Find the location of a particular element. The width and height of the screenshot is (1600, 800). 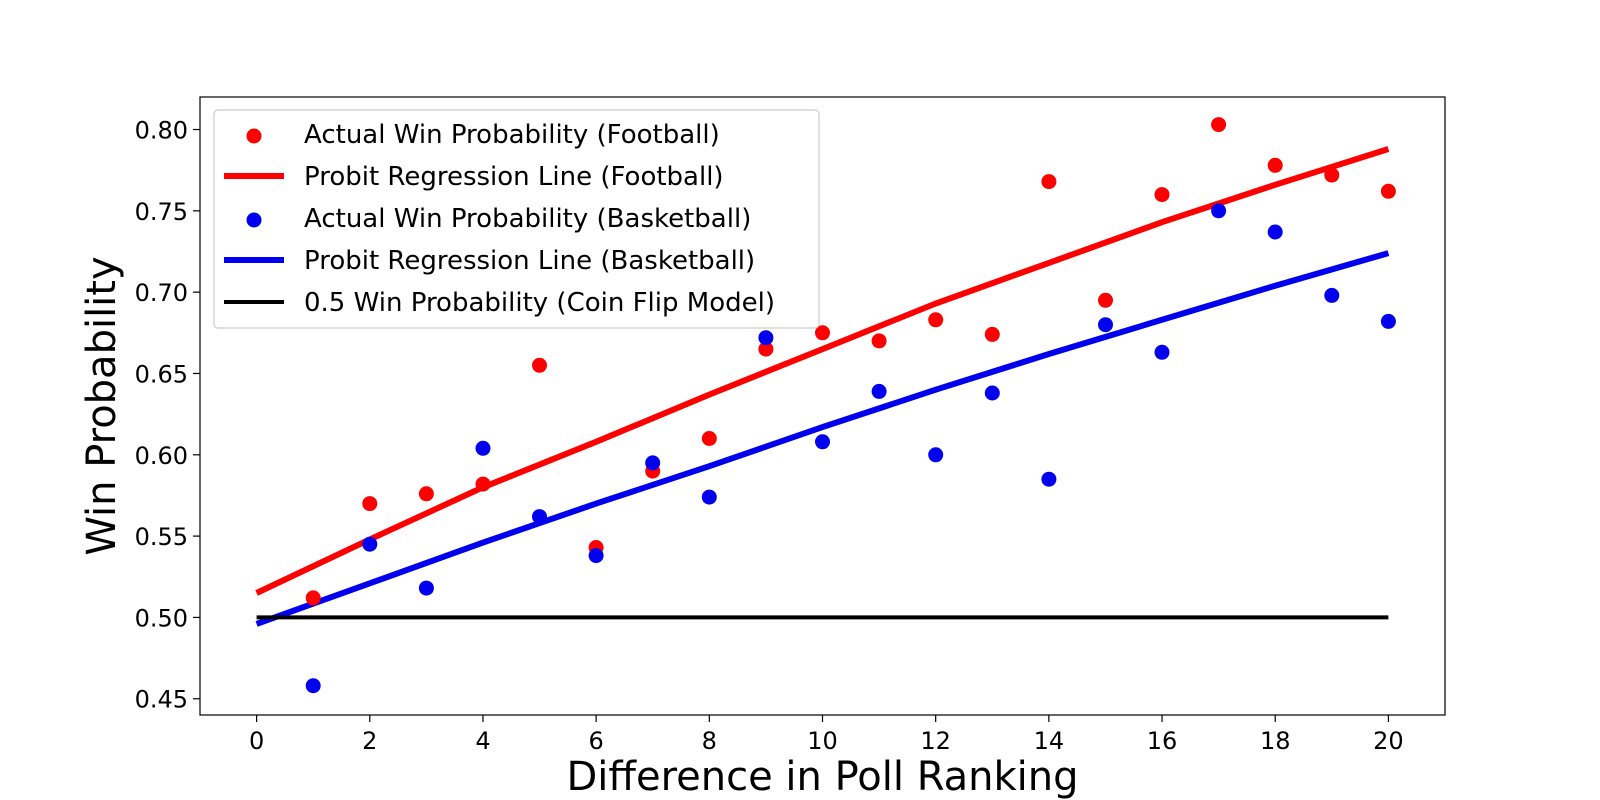

x-tick-label: 16 is located at coordinates (1162, 741).